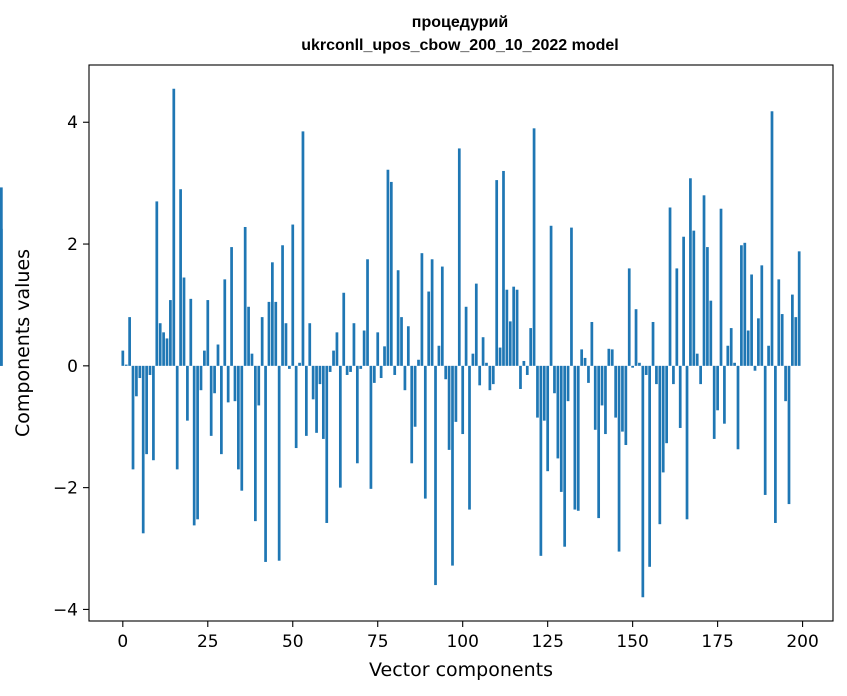 This screenshot has height=696, width=847. I want to click on x-tick-label: 150, so click(632, 642).